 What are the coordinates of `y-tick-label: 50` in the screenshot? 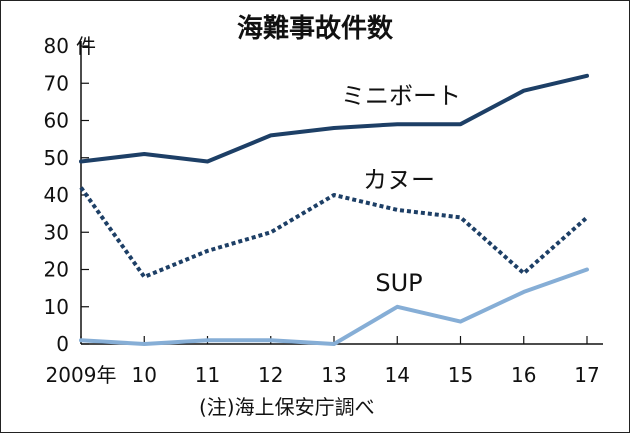 It's located at (56, 158).